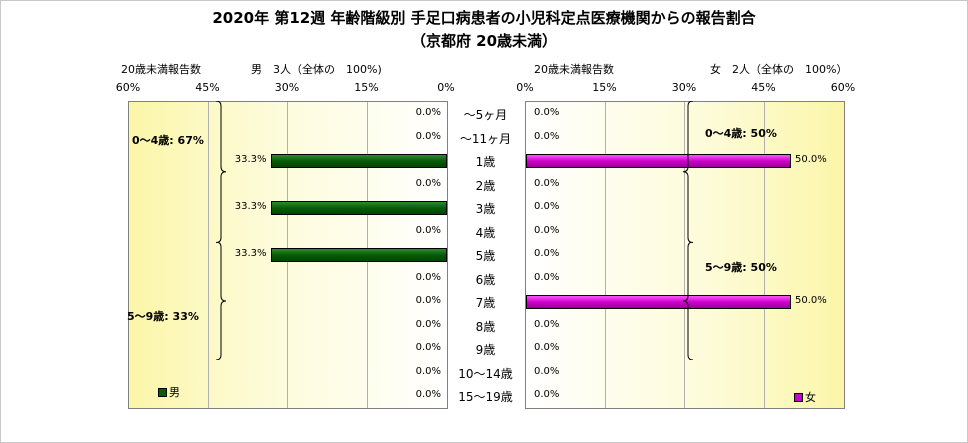  What do you see at coordinates (485, 162) in the screenshot?
I see `category-label: 1歳` at bounding box center [485, 162].